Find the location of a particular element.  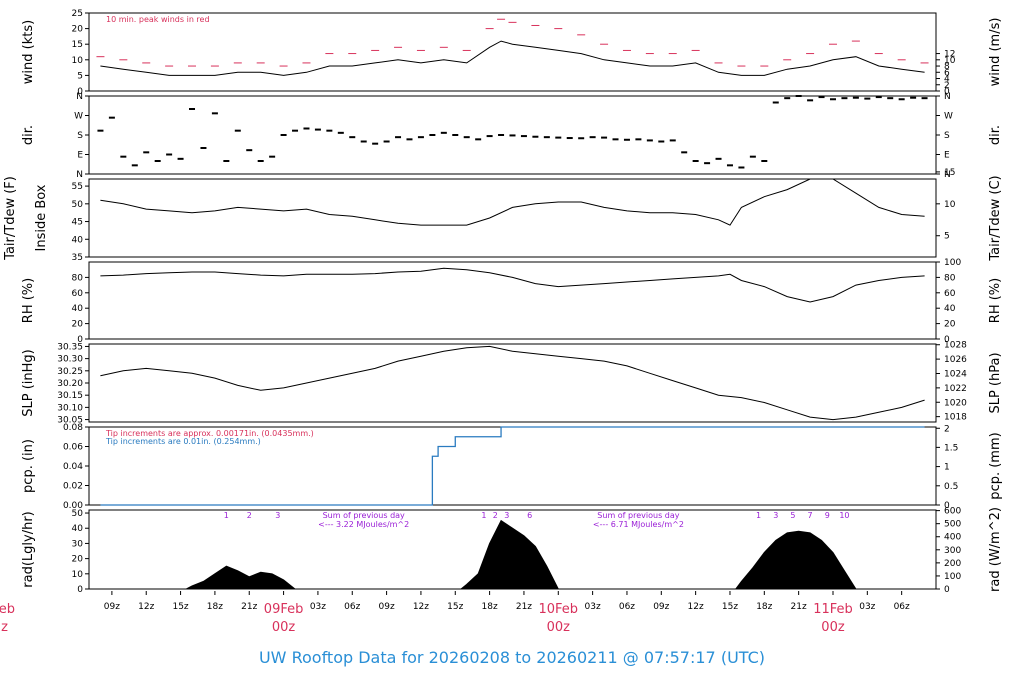

dir-ytick-left-label: S is located at coordinates (80, 136).